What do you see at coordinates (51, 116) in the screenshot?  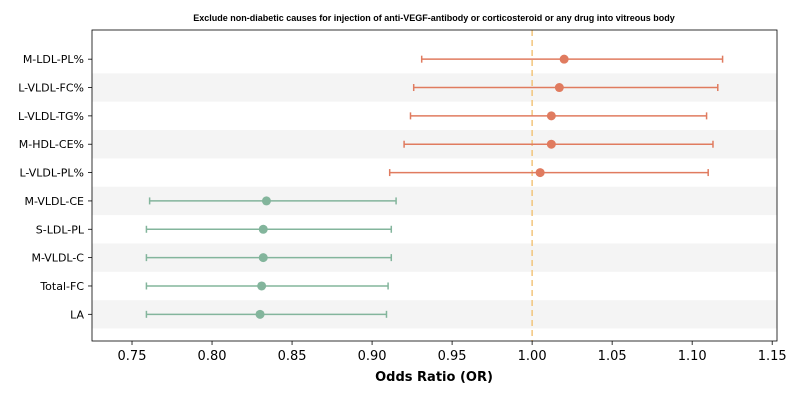 I see `y-tick-label: L-VLDL-TG%` at bounding box center [51, 116].